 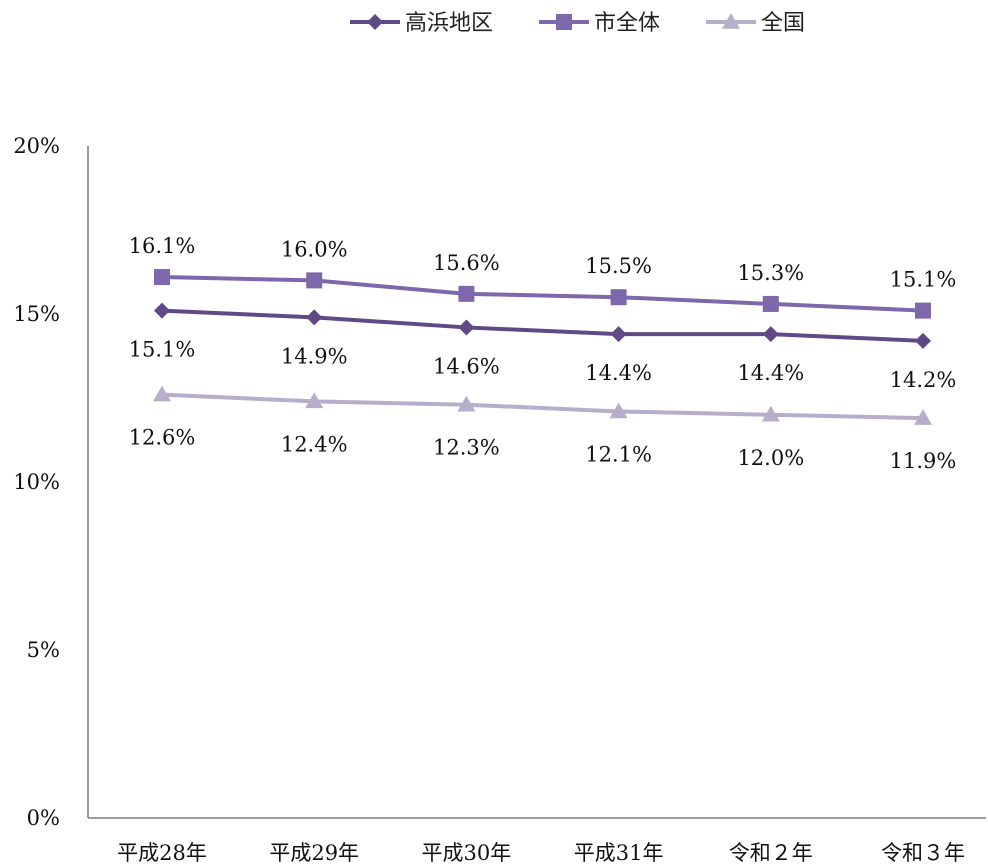 I want to click on y-tick-label: 15%, so click(x=36, y=314).